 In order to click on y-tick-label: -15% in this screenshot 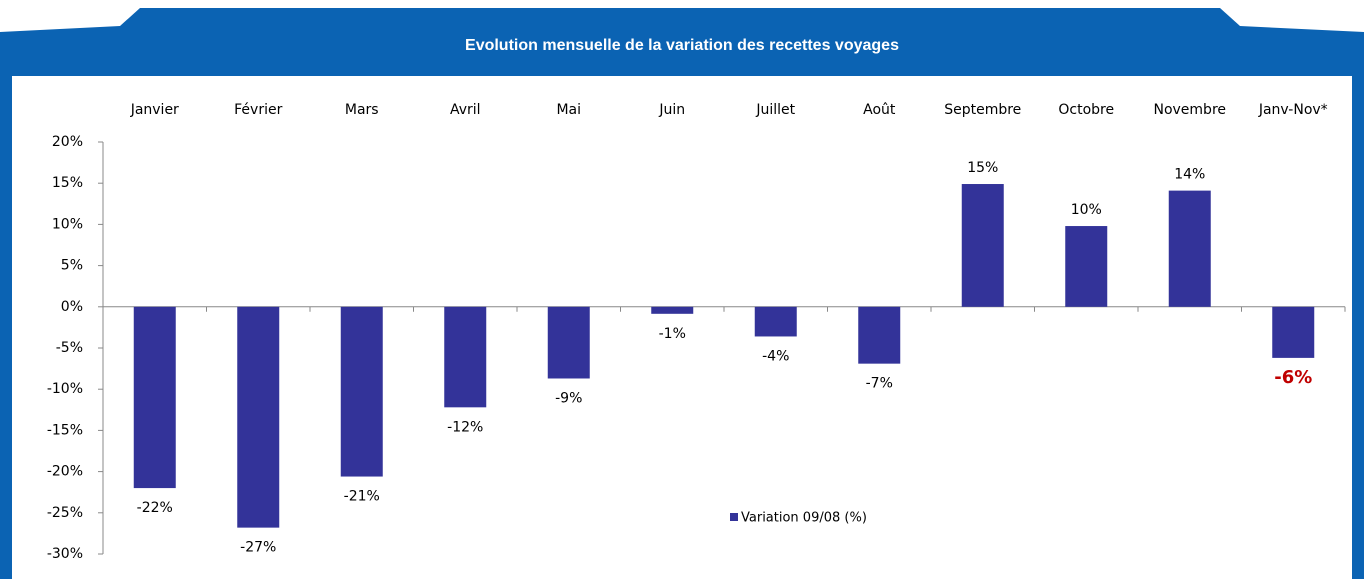, I will do `click(65, 430)`.